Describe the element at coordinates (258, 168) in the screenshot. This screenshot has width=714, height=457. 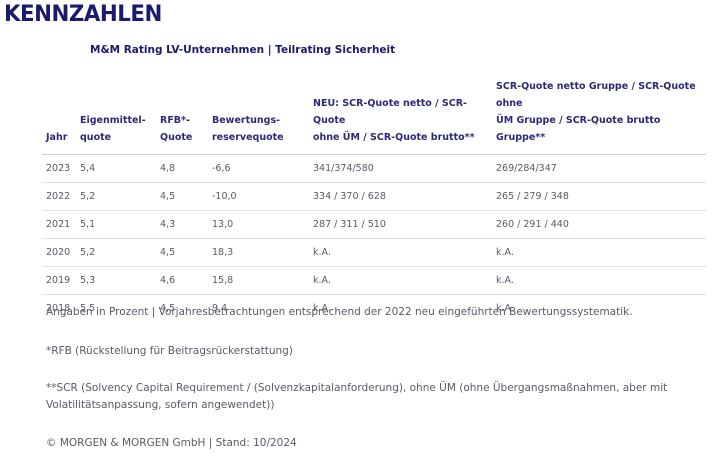
I see `cell-bewertungsreservequote: -6,6` at that location.